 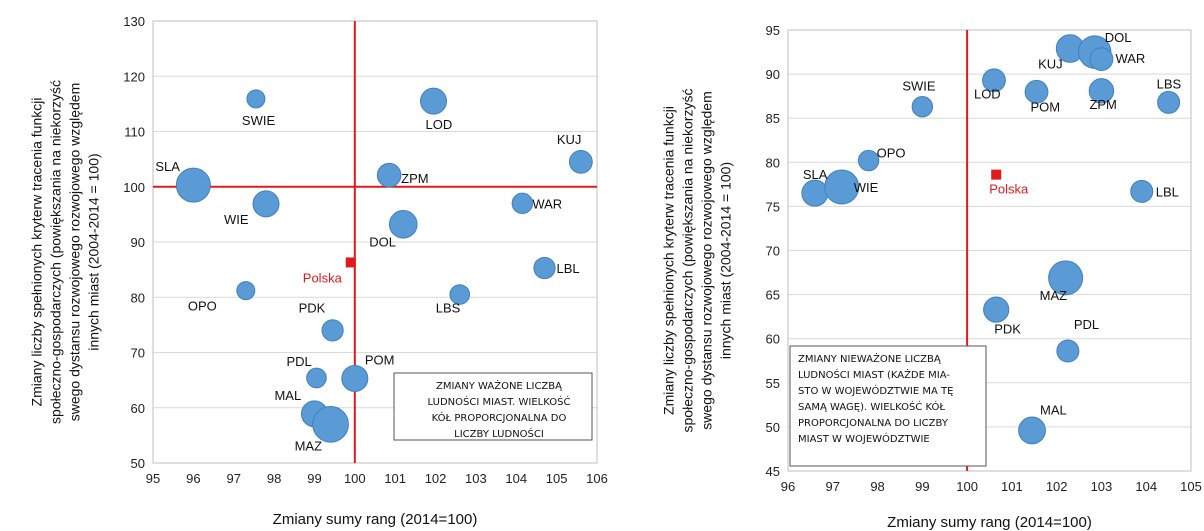 What do you see at coordinates (870, 358) in the screenshot?
I see `note-line: ZMIANY NIEWAŻONE LICZBĄ` at bounding box center [870, 358].